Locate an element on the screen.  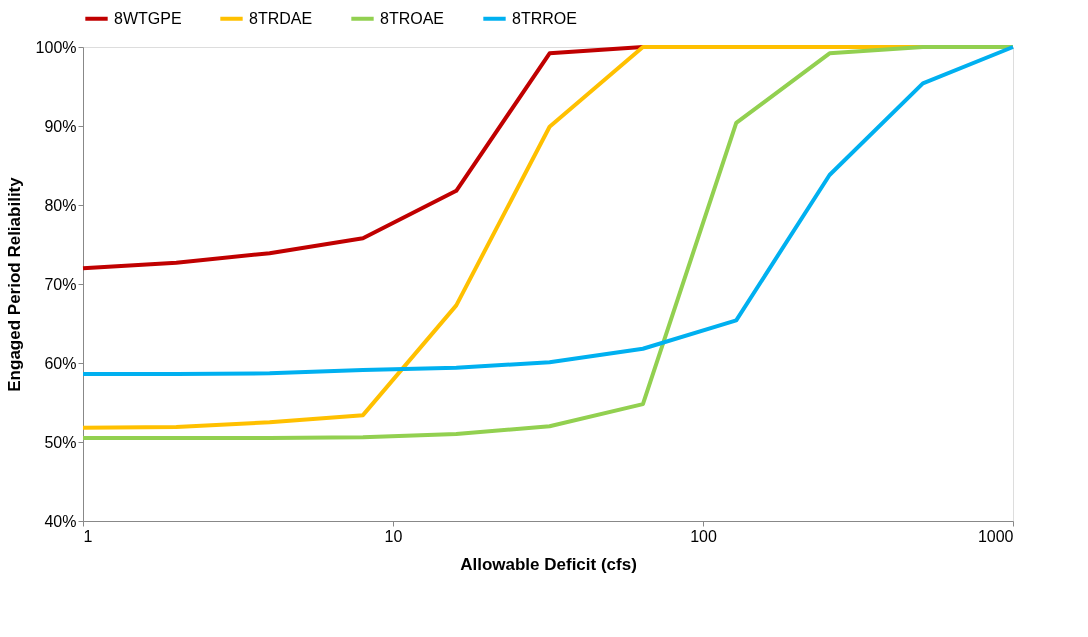
y-tick-label: 60% is located at coordinates (60, 363).